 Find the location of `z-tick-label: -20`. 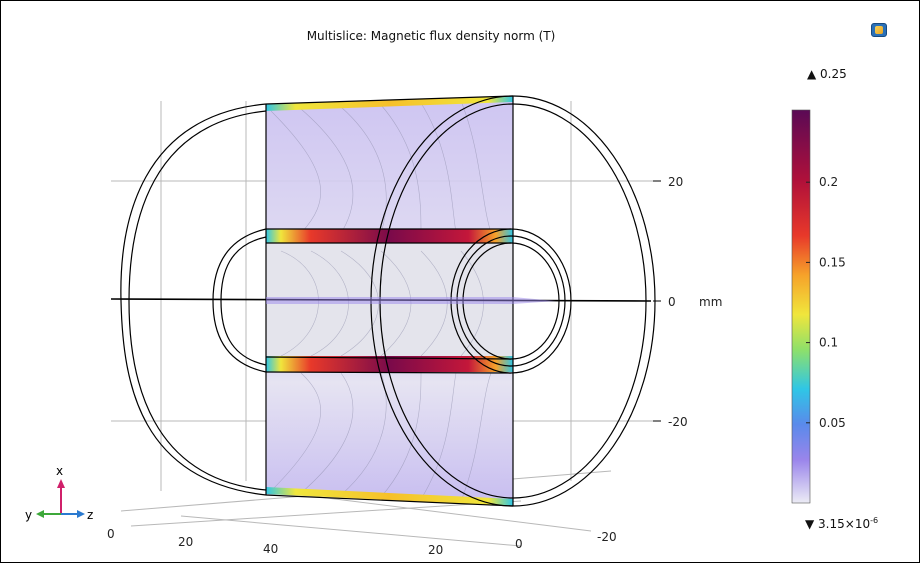

z-tick-label: -20 is located at coordinates (607, 537).